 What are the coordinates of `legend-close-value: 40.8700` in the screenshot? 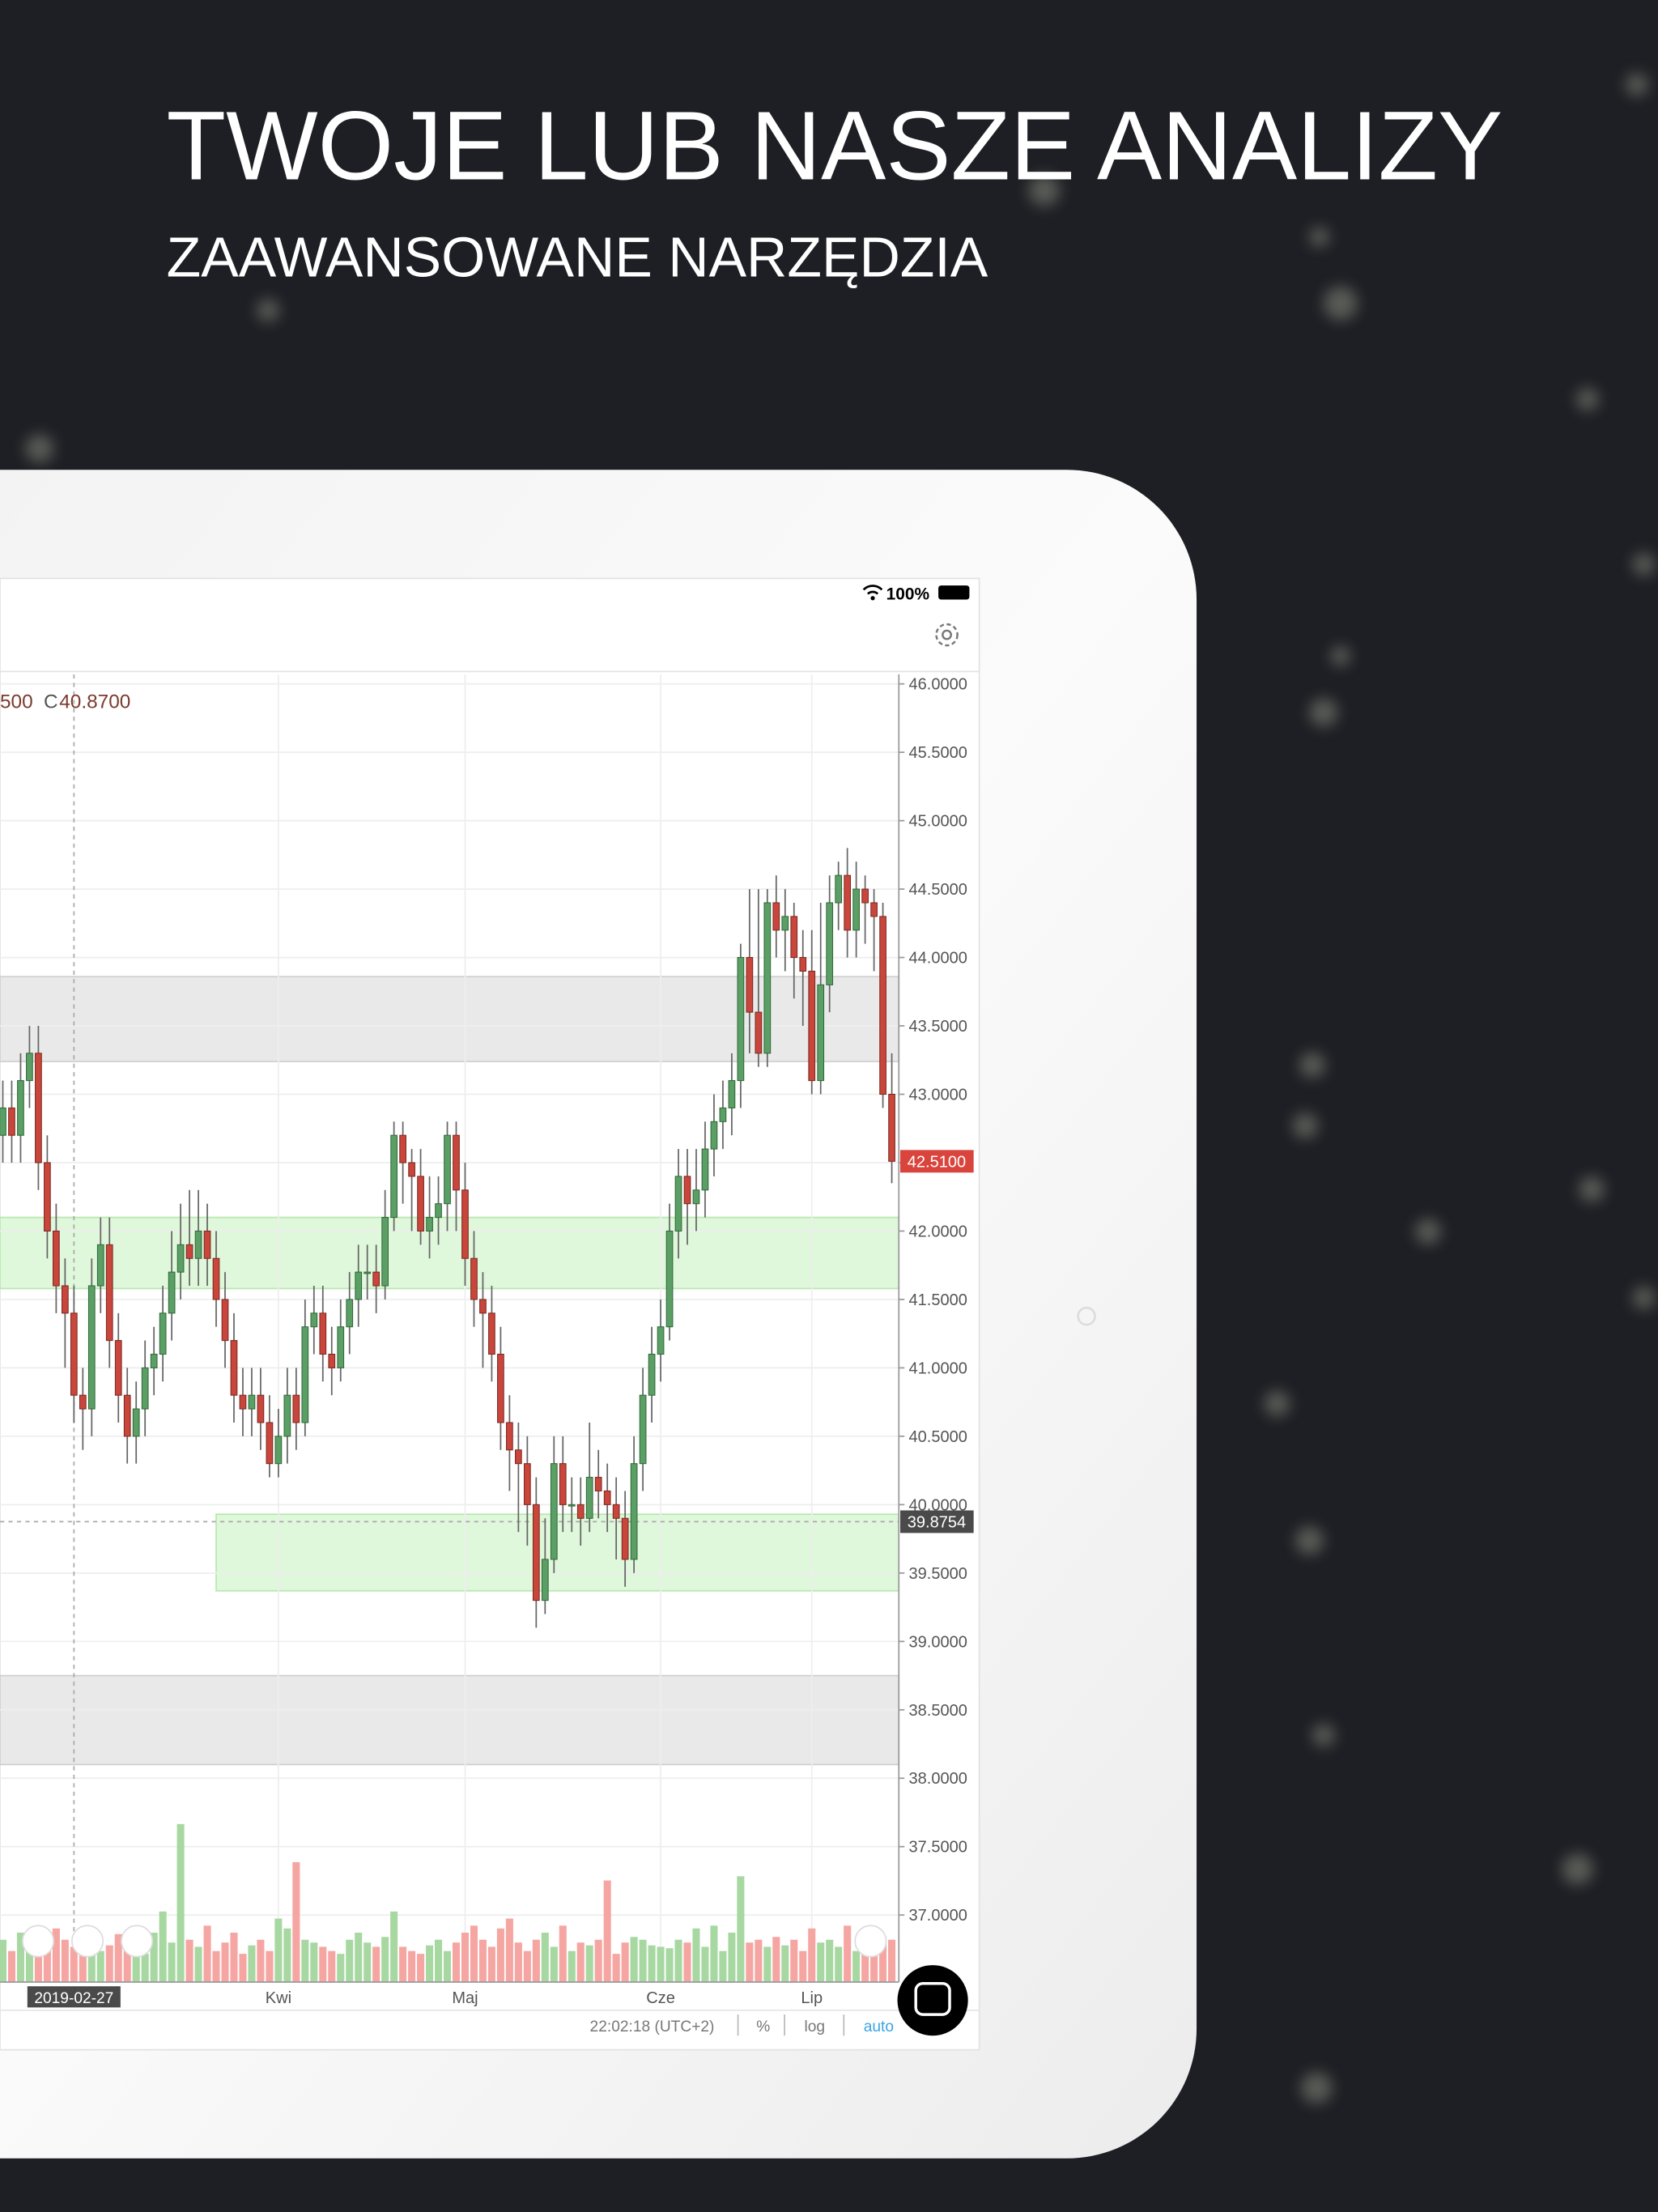 It's located at (94, 702).